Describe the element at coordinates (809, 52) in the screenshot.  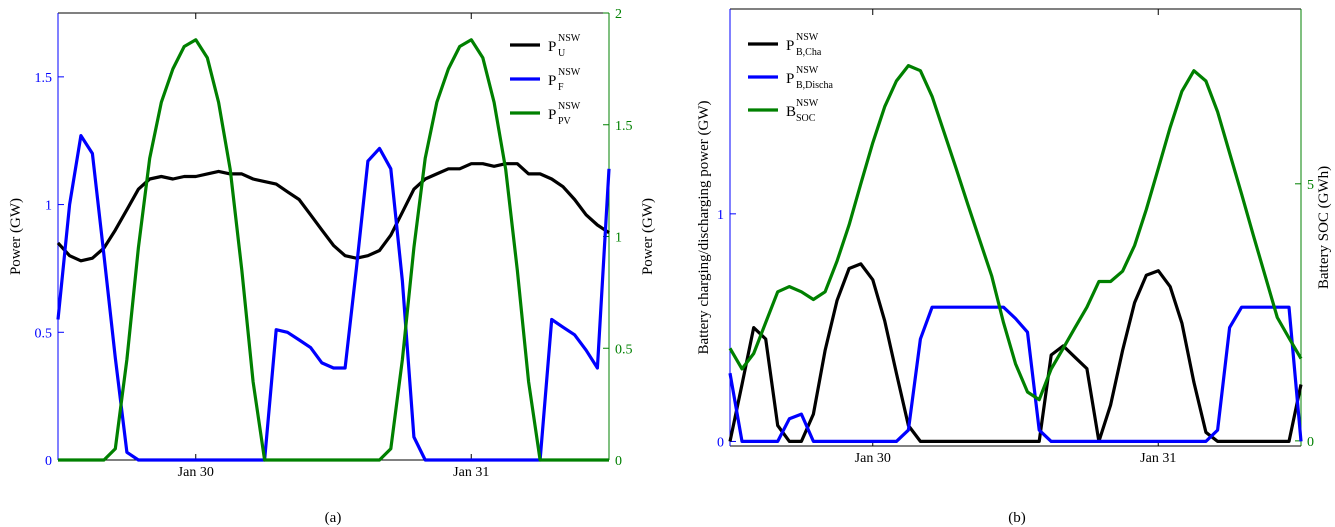
I see `legend-sub-Cha: B,Cha` at that location.